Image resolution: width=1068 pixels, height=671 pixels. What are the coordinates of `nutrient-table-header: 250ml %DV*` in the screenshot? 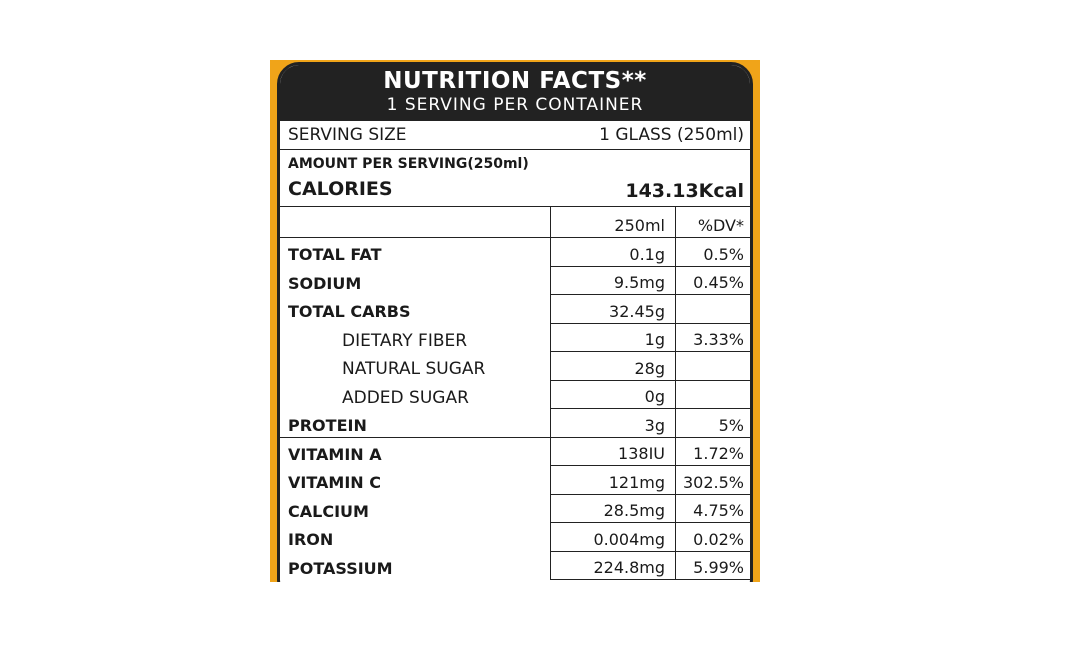 It's located at (515, 222).